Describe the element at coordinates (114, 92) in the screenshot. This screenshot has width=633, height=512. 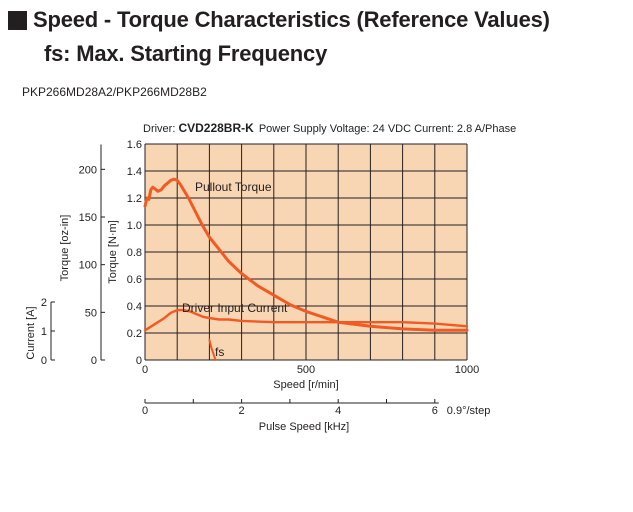
I see `model-number: PKP266MD28A2/PKP266MD28B2` at that location.